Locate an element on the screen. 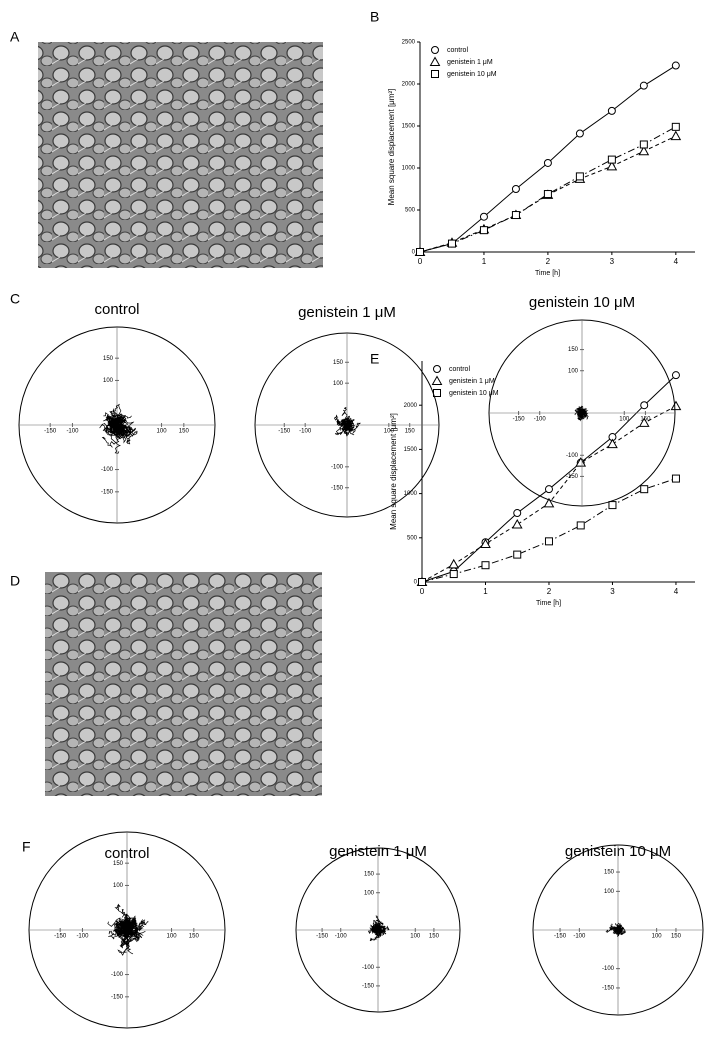 The width and height of the screenshot is (709, 1053). y-tick-label: -150 is located at coordinates (368, 986).